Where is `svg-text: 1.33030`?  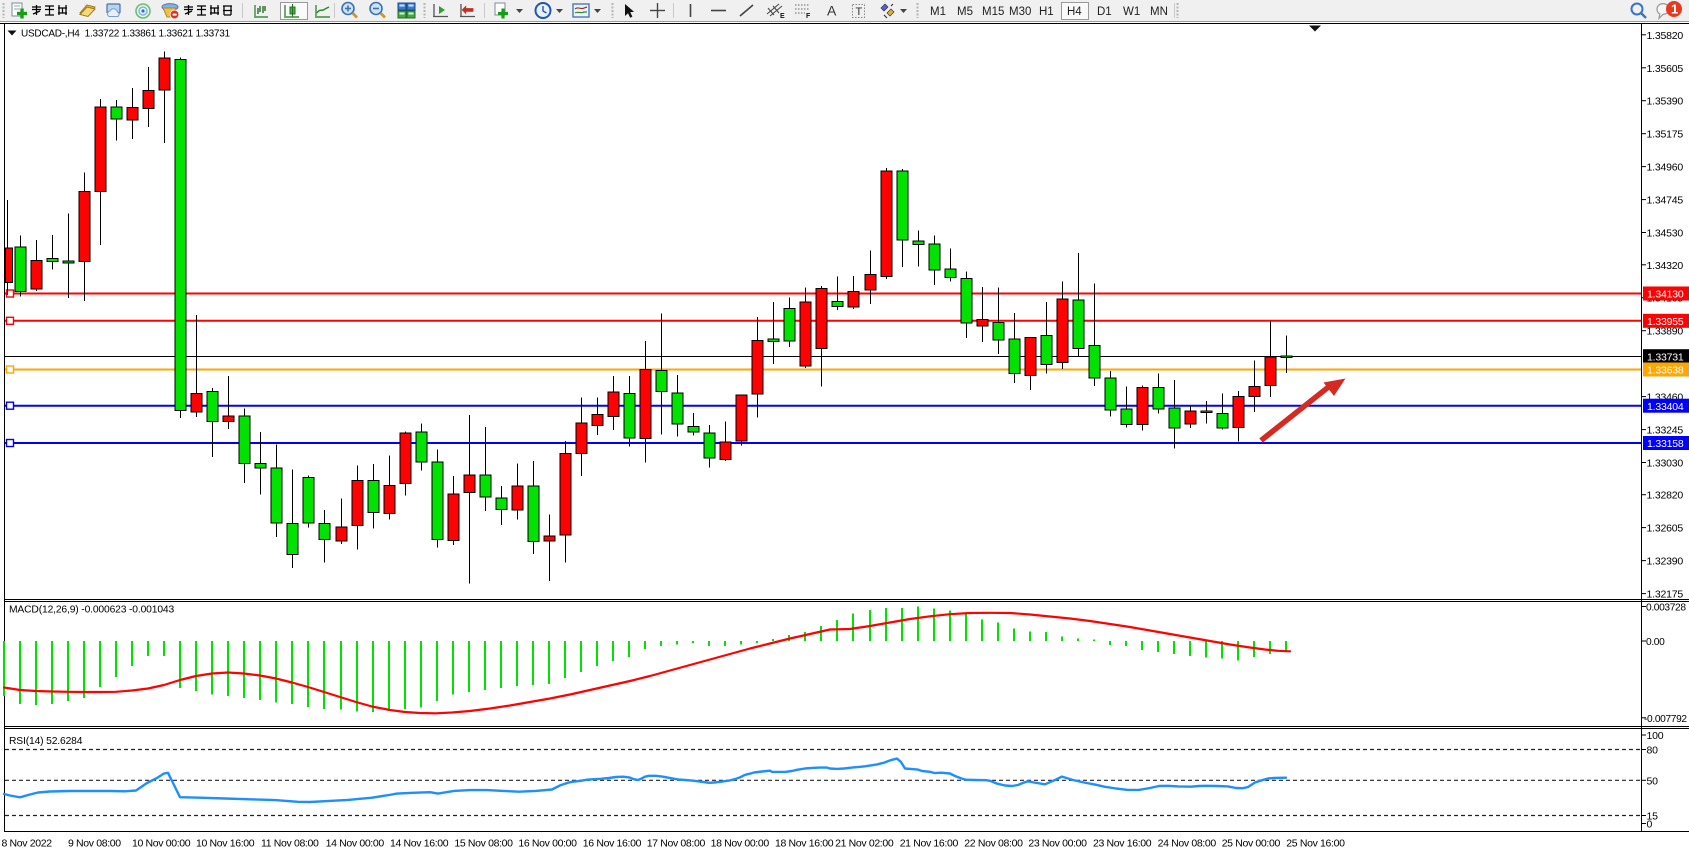
svg-text: 1.33030 is located at coordinates (1665, 464).